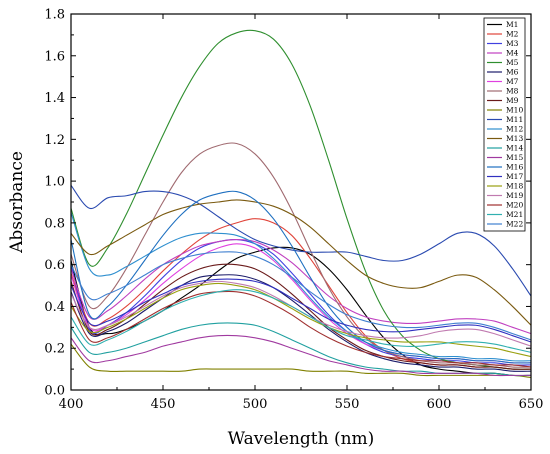 This screenshot has width=550, height=454. I want to click on y-axis-label: Absorbance, so click(17, 202).